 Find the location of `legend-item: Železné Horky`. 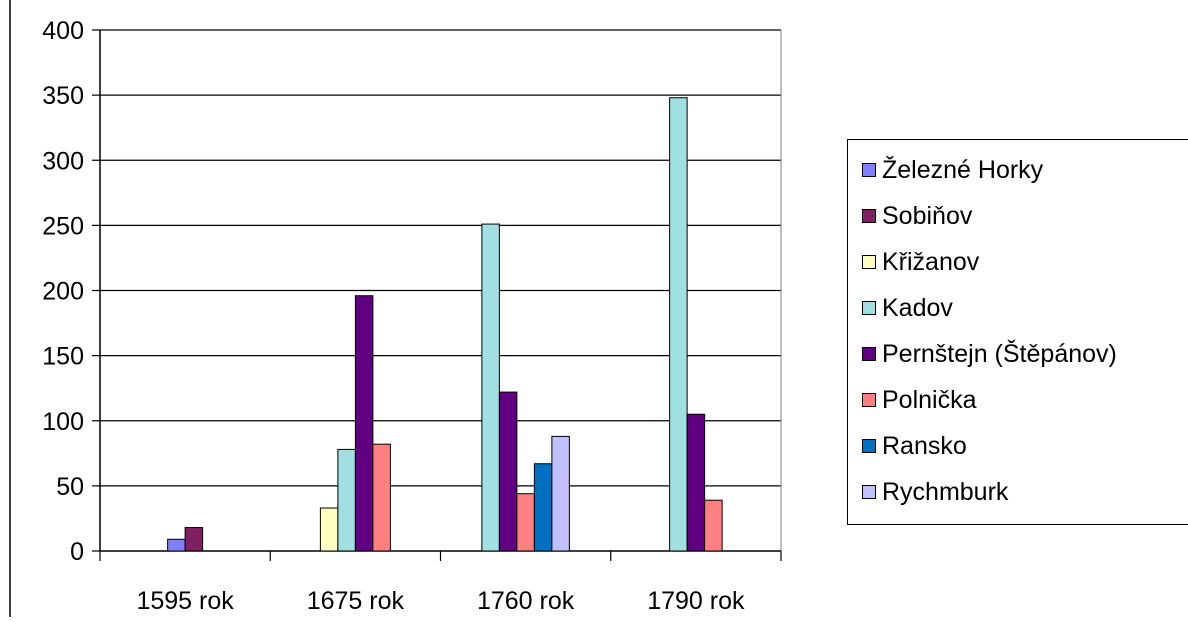

legend-item: Železné Horky is located at coordinates (952, 170).